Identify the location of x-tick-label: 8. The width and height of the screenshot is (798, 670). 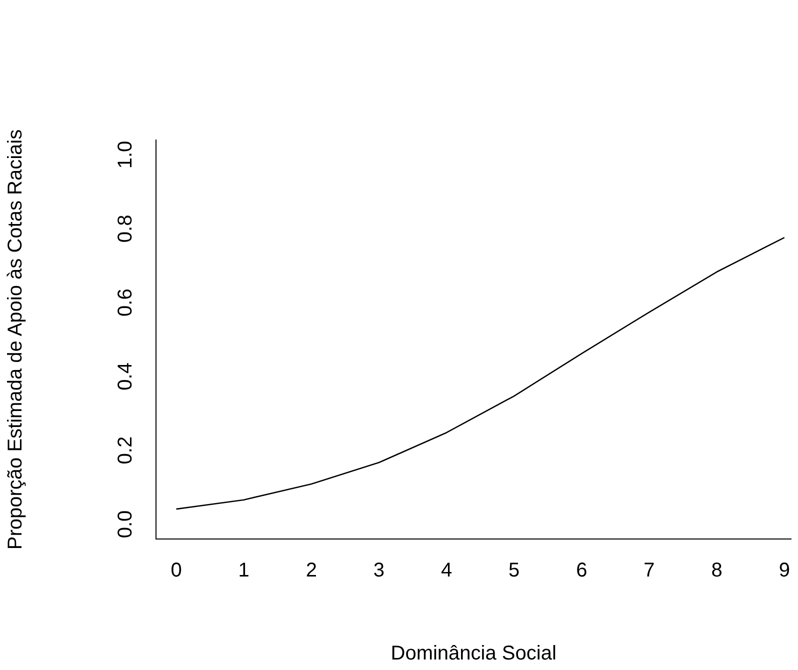
(716, 571).